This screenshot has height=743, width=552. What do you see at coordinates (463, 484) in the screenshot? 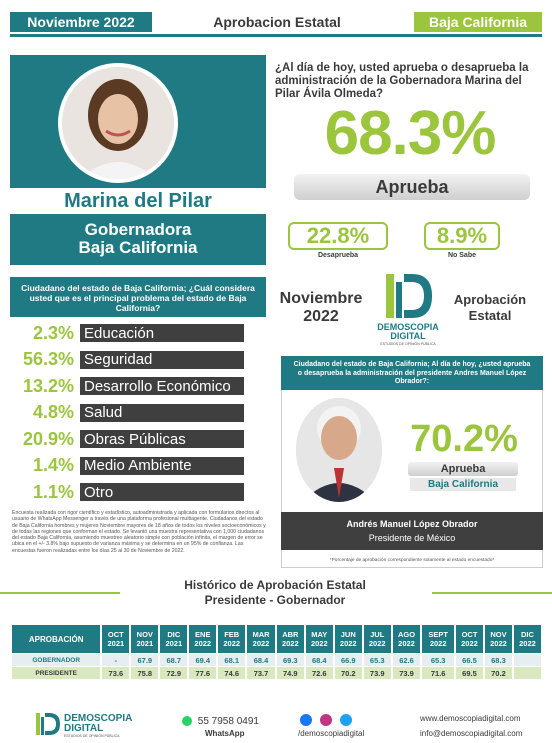
I see `president-region: Baja California` at bounding box center [463, 484].